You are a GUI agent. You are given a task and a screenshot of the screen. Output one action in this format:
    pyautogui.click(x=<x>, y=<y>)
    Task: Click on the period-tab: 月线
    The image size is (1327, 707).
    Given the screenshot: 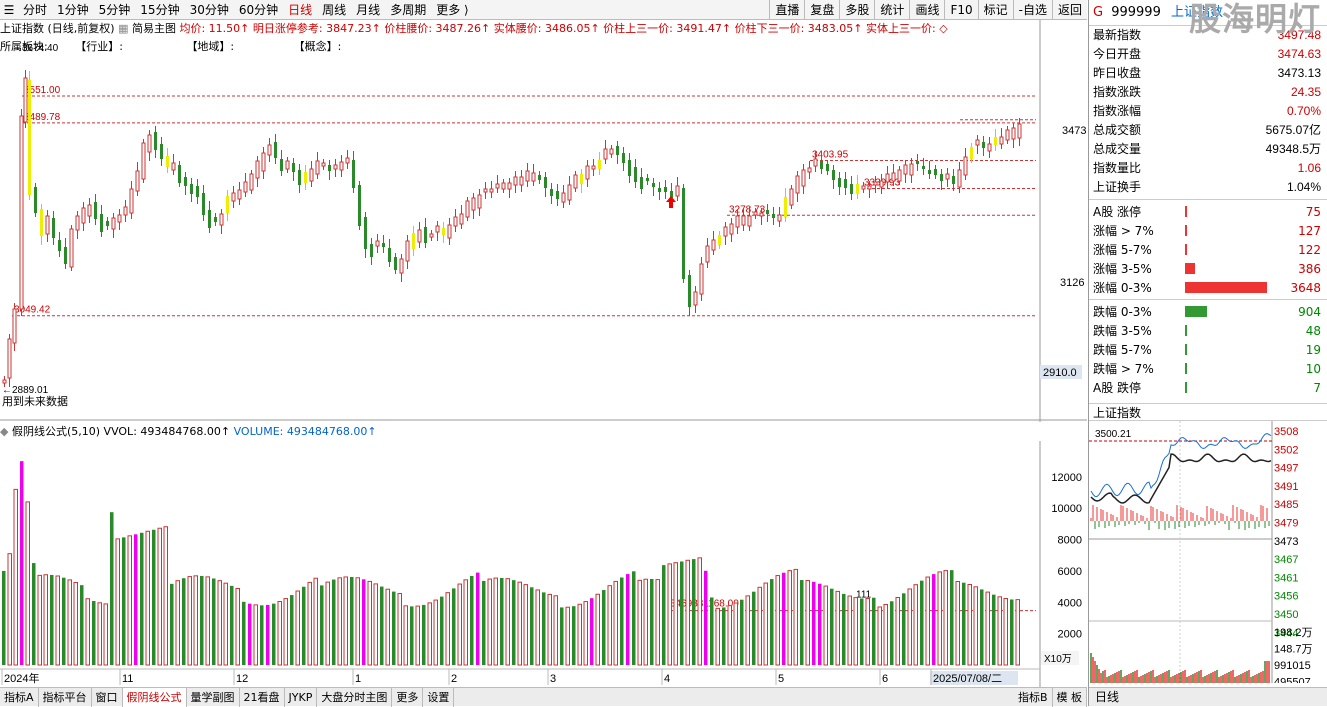 What is the action you would take?
    pyautogui.click(x=368, y=9)
    